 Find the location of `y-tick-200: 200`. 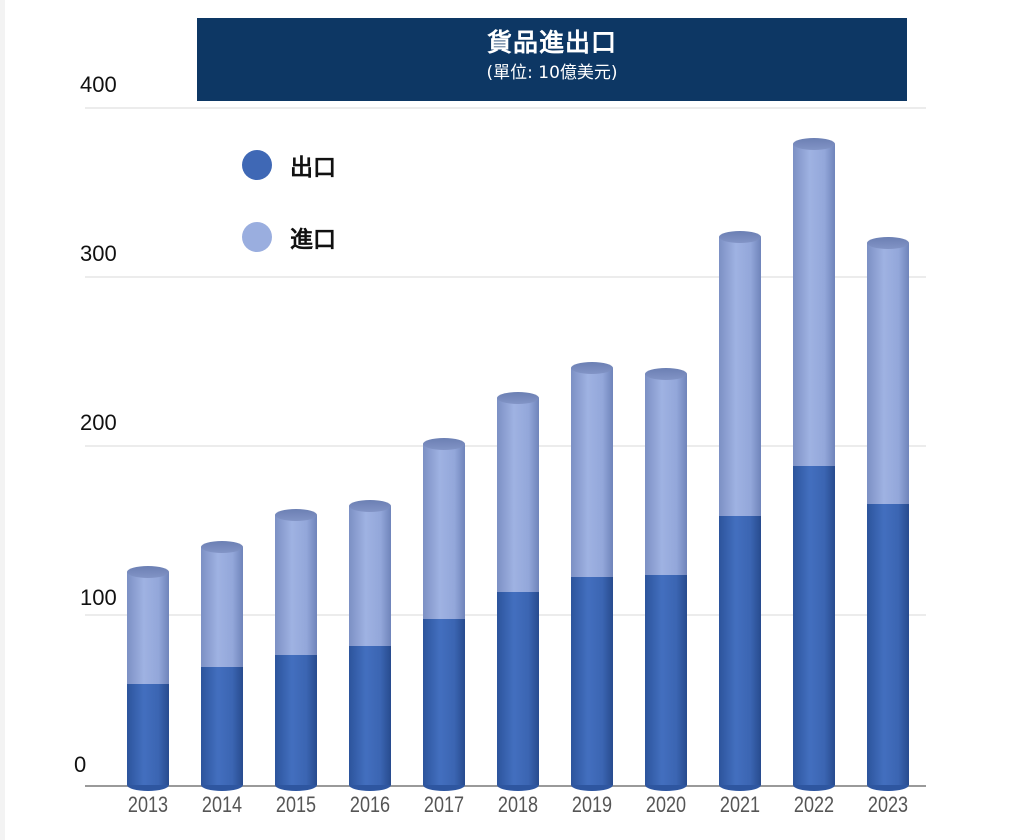

y-tick-200: 200 is located at coordinates (98, 422).